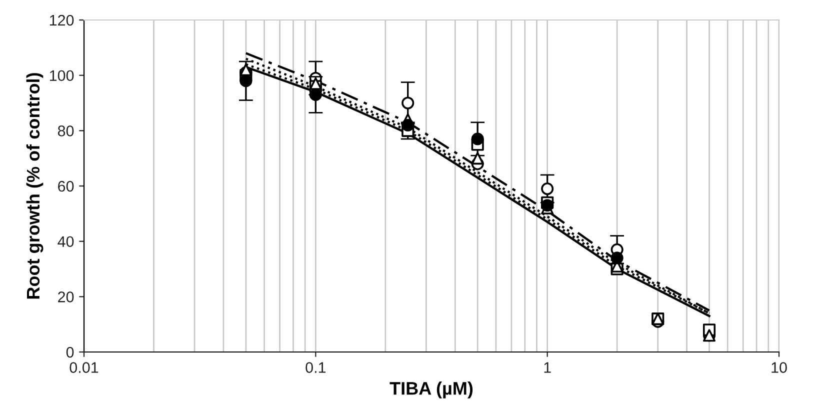  I want to click on y-tick-label: 40, so click(66, 242).